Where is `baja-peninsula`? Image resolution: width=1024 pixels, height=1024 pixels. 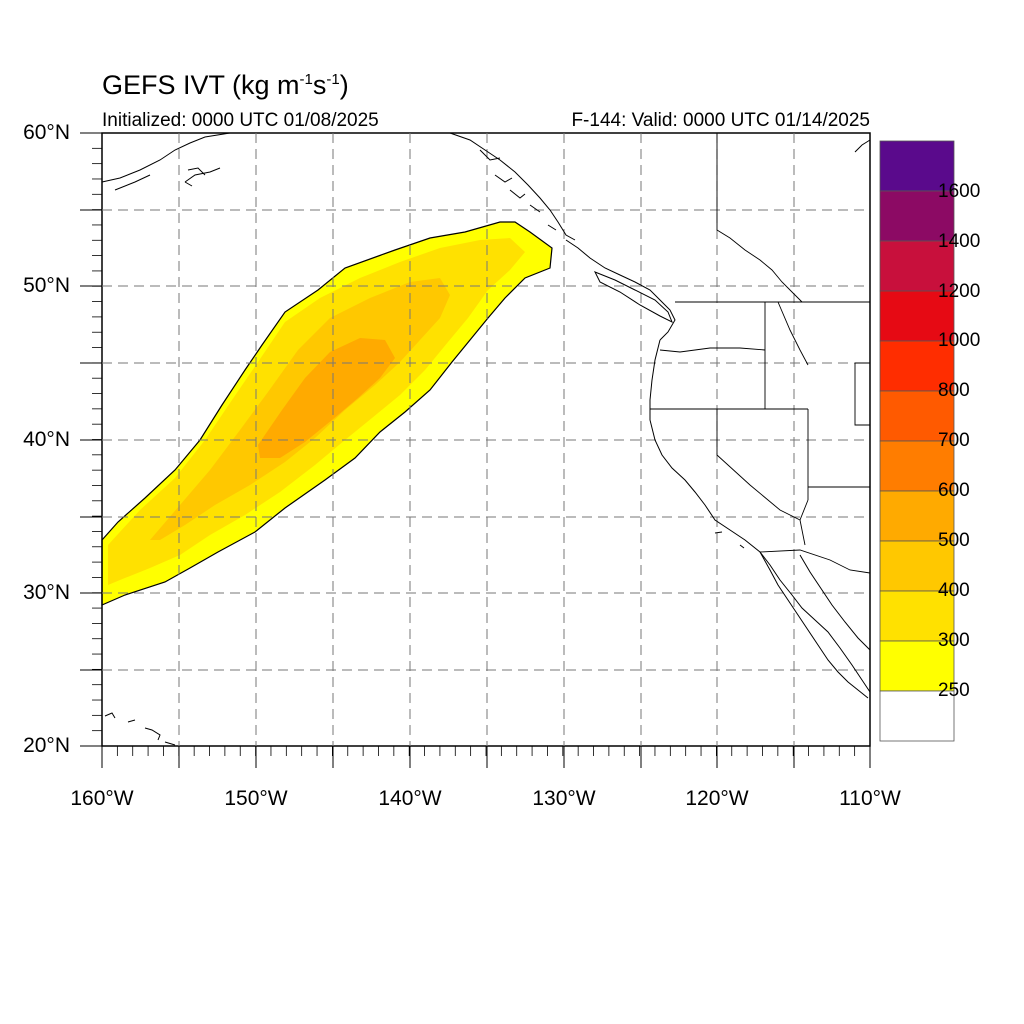
baja-peninsula is located at coordinates (814, 625).